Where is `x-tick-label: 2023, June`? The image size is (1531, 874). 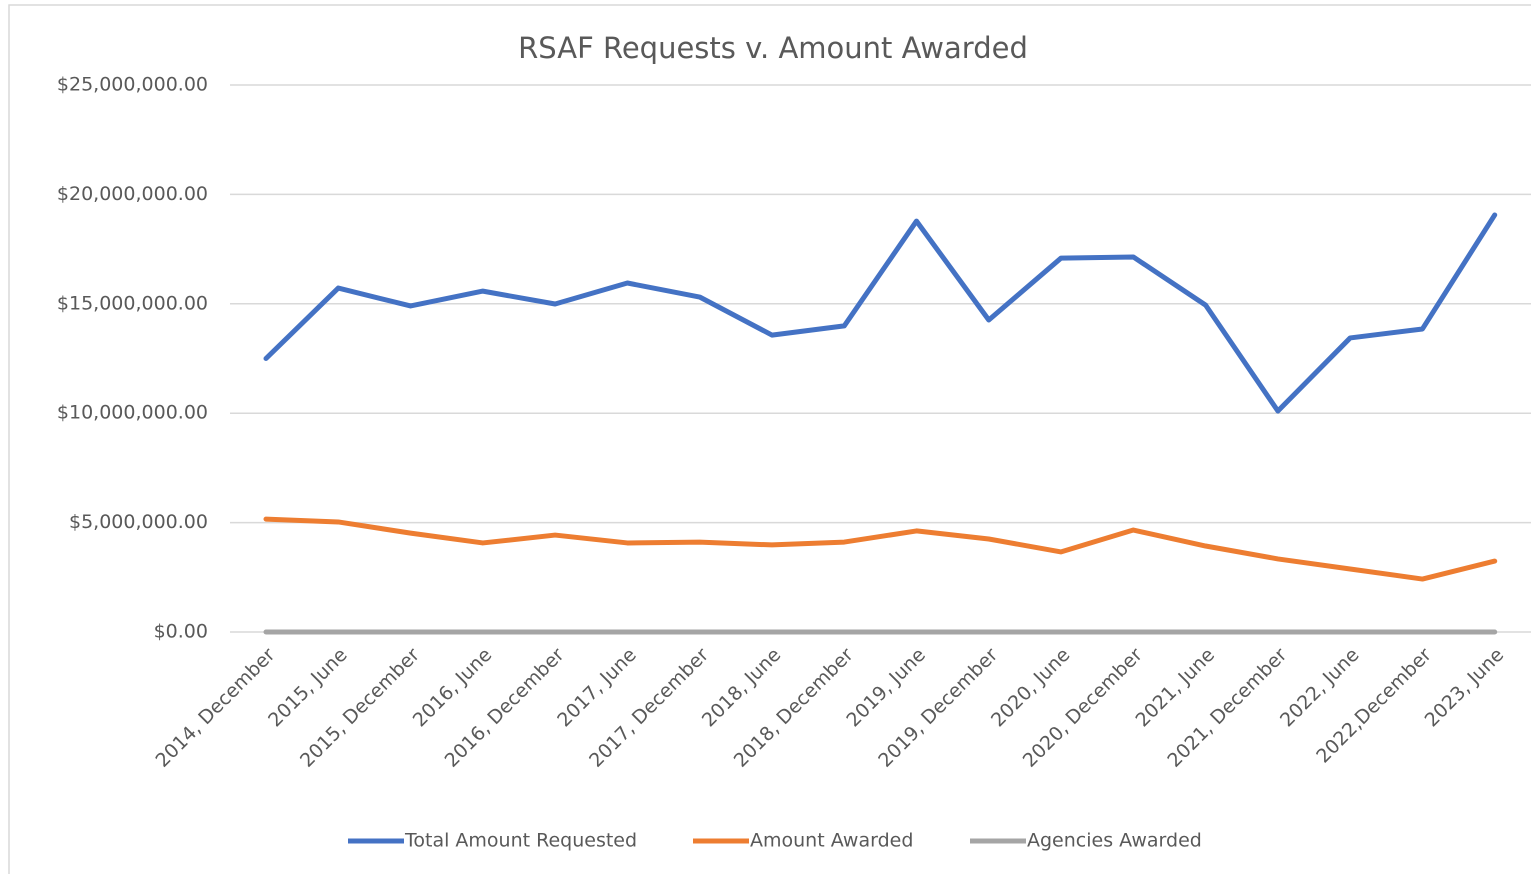 x-tick-label: 2023, June is located at coordinates (1465, 688).